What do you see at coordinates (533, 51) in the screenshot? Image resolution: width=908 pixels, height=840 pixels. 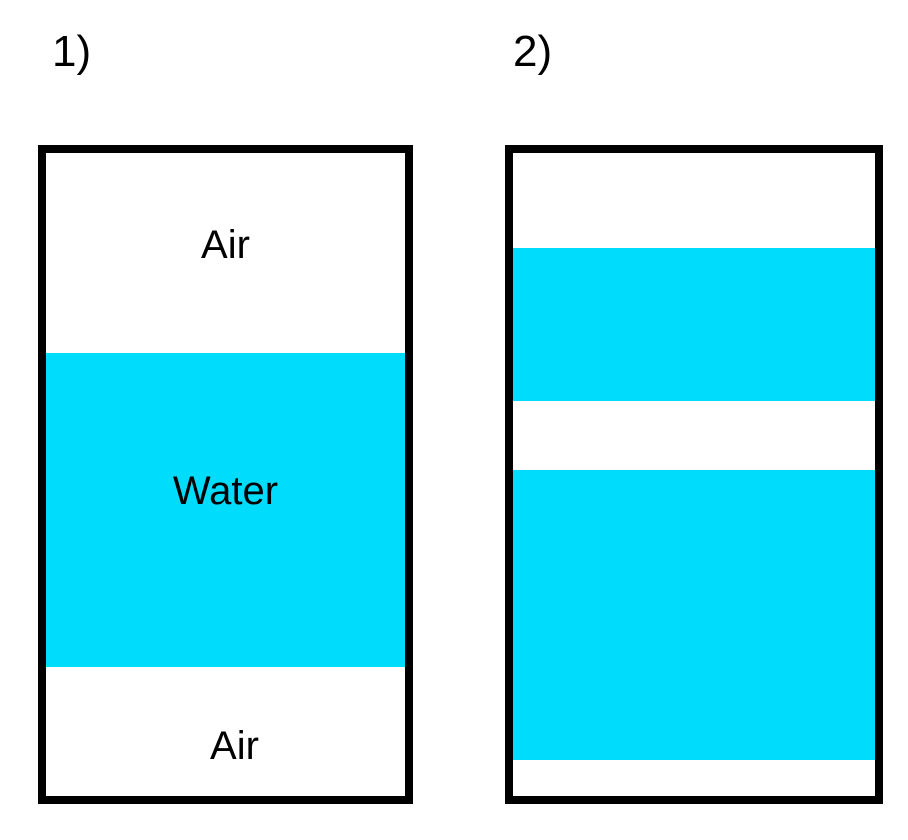 I see `panel-2-label: 2)` at bounding box center [533, 51].